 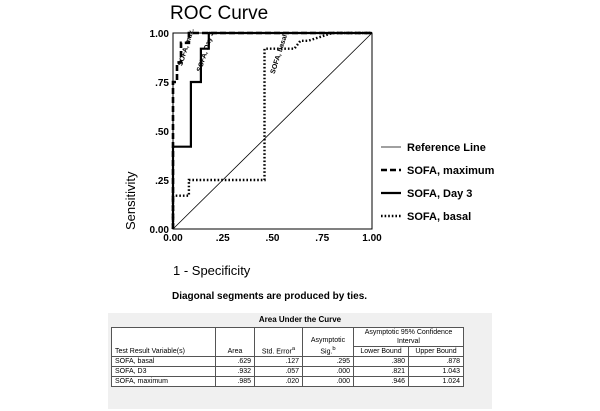 I want to click on x-tick-label: .50, so click(x=273, y=238).